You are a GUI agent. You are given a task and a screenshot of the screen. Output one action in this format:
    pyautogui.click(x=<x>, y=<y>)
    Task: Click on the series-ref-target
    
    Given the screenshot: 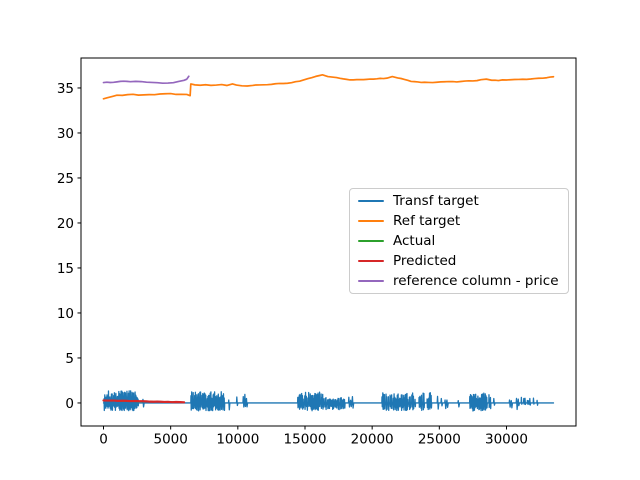 What is the action you would take?
    pyautogui.click(x=328, y=87)
    